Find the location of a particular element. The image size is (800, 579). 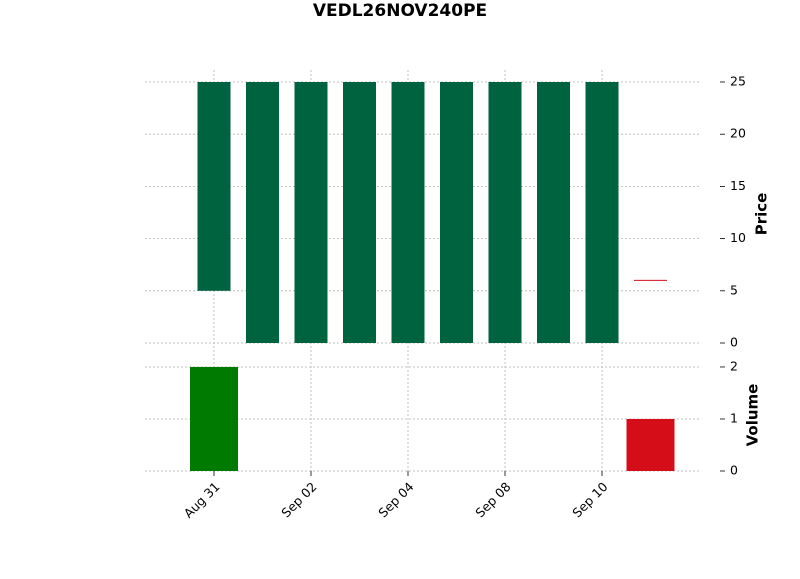

y-tick-label: 2 is located at coordinates (734, 365).